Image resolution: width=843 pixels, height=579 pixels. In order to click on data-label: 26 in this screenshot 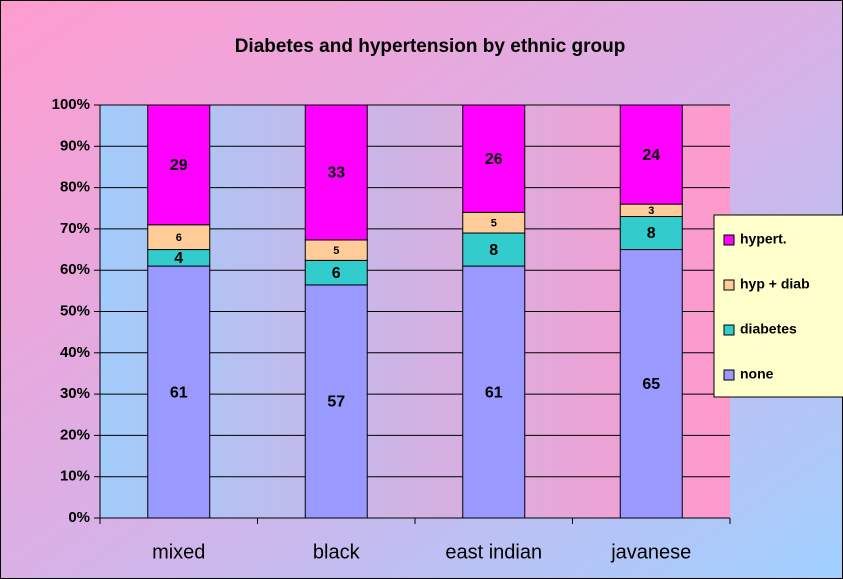, I will do `click(494, 159)`.